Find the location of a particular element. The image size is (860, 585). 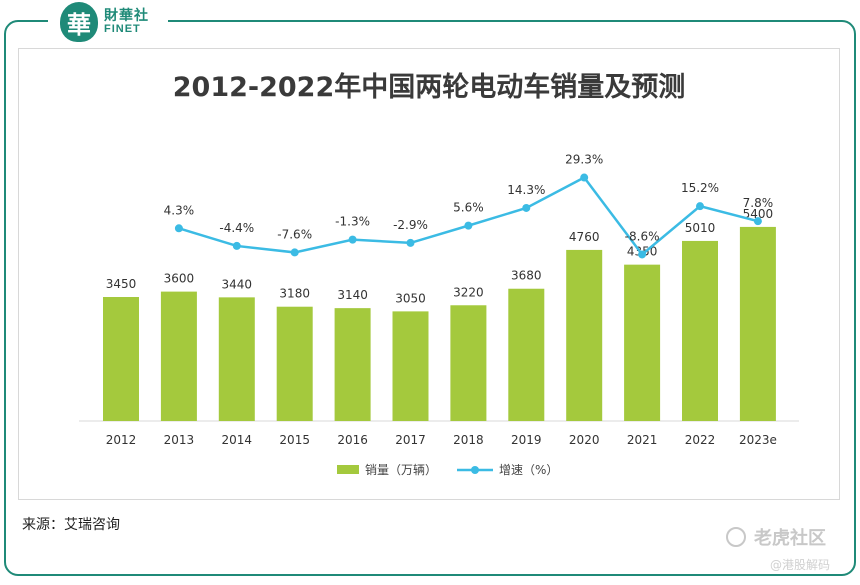

legend-bar-label: 销量（万辆） is located at coordinates (401, 470).